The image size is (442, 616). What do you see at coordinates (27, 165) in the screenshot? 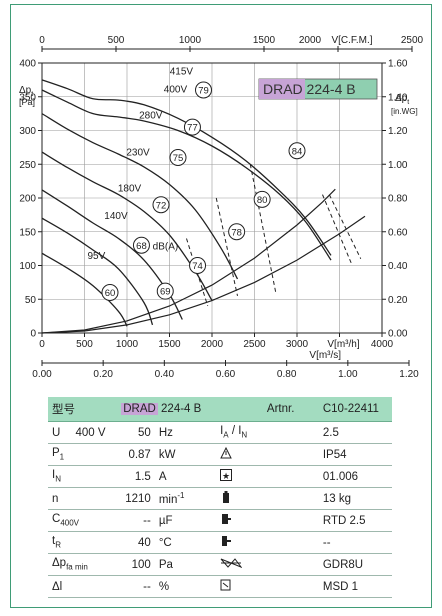
I see `left-tick-label: 250` at bounding box center [27, 165].